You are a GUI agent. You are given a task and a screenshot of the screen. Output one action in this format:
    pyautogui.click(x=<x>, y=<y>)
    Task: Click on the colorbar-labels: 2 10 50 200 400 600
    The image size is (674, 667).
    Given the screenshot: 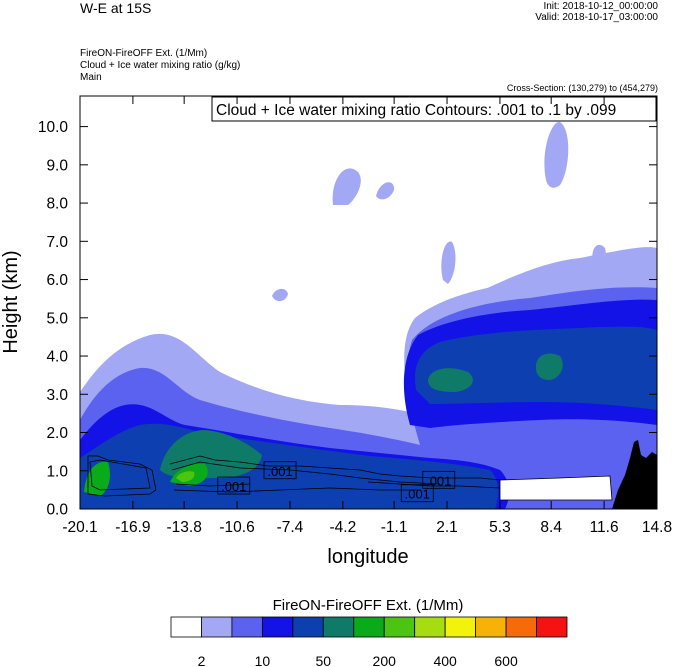 What is the action you would take?
    pyautogui.click(x=358, y=660)
    